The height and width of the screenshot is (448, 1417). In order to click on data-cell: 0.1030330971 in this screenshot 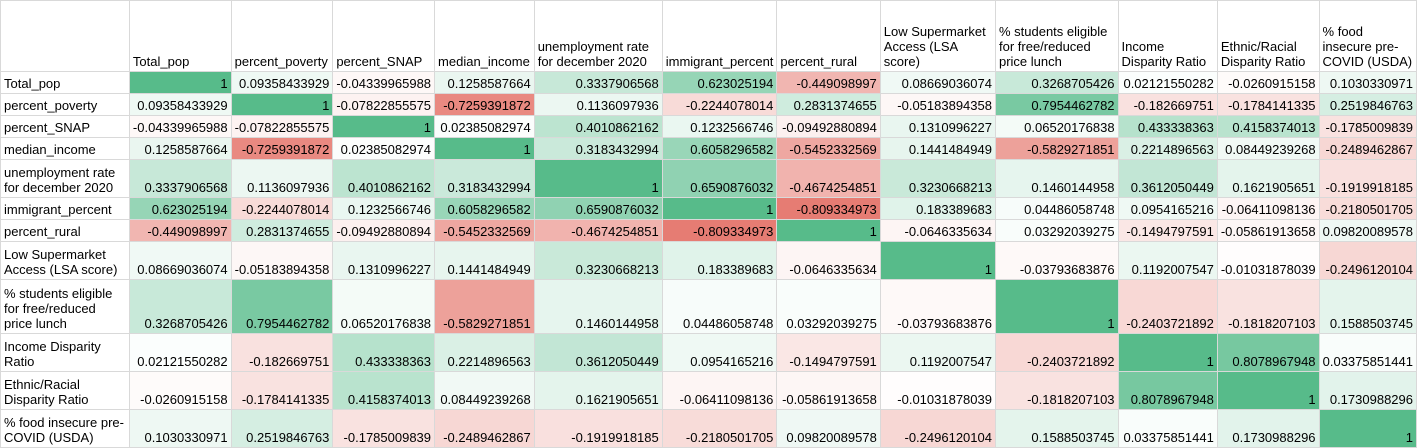, I will do `click(1367, 82)`.